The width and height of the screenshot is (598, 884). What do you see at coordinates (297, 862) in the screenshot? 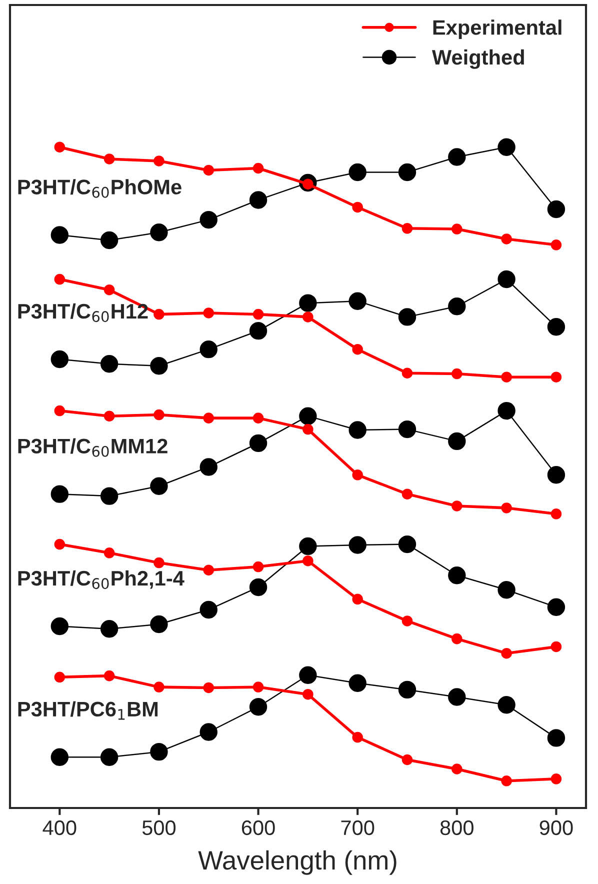
I see `x-axis-title: Wavelength (nm)` at bounding box center [297, 862].